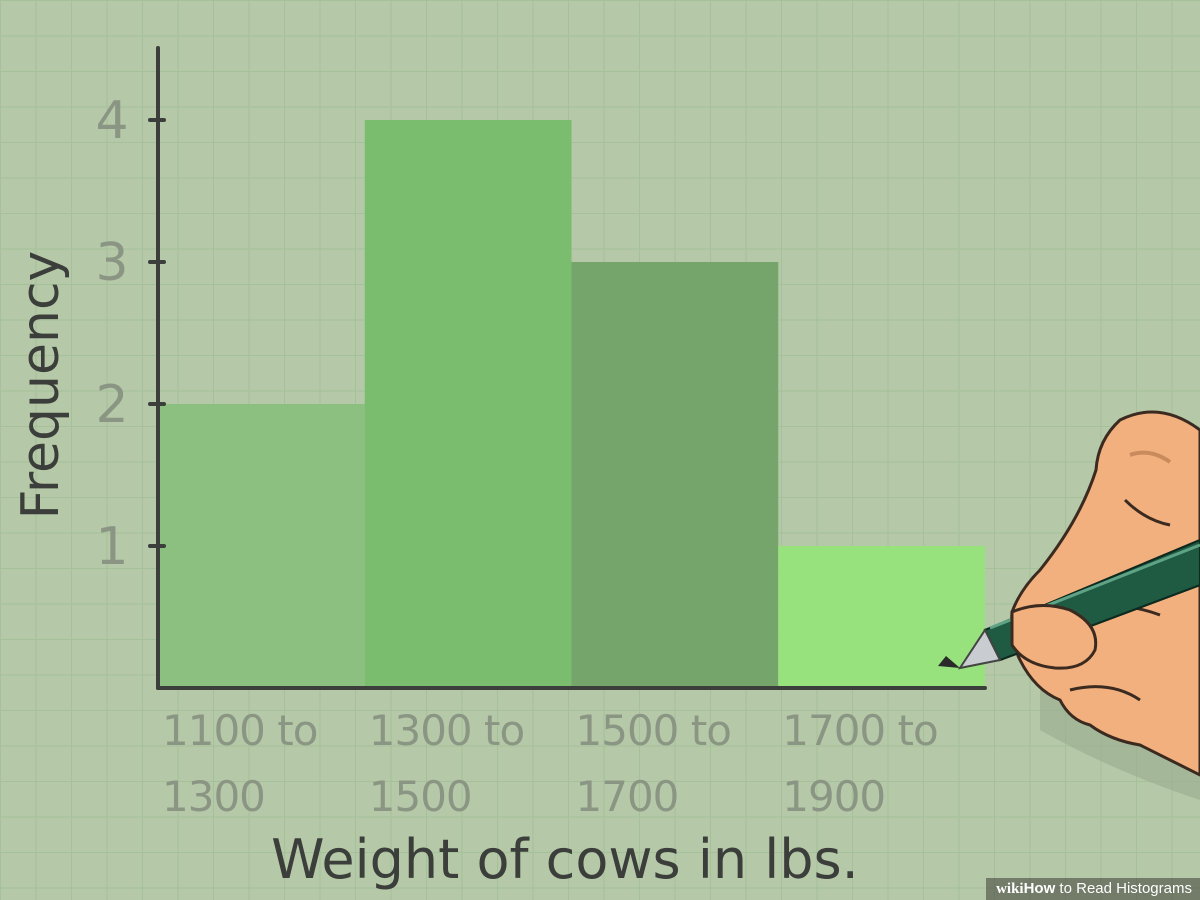 Image resolution: width=1200 pixels, height=900 pixels. What do you see at coordinates (446, 730) in the screenshot?
I see `x-category-label: 1300 to` at bounding box center [446, 730].